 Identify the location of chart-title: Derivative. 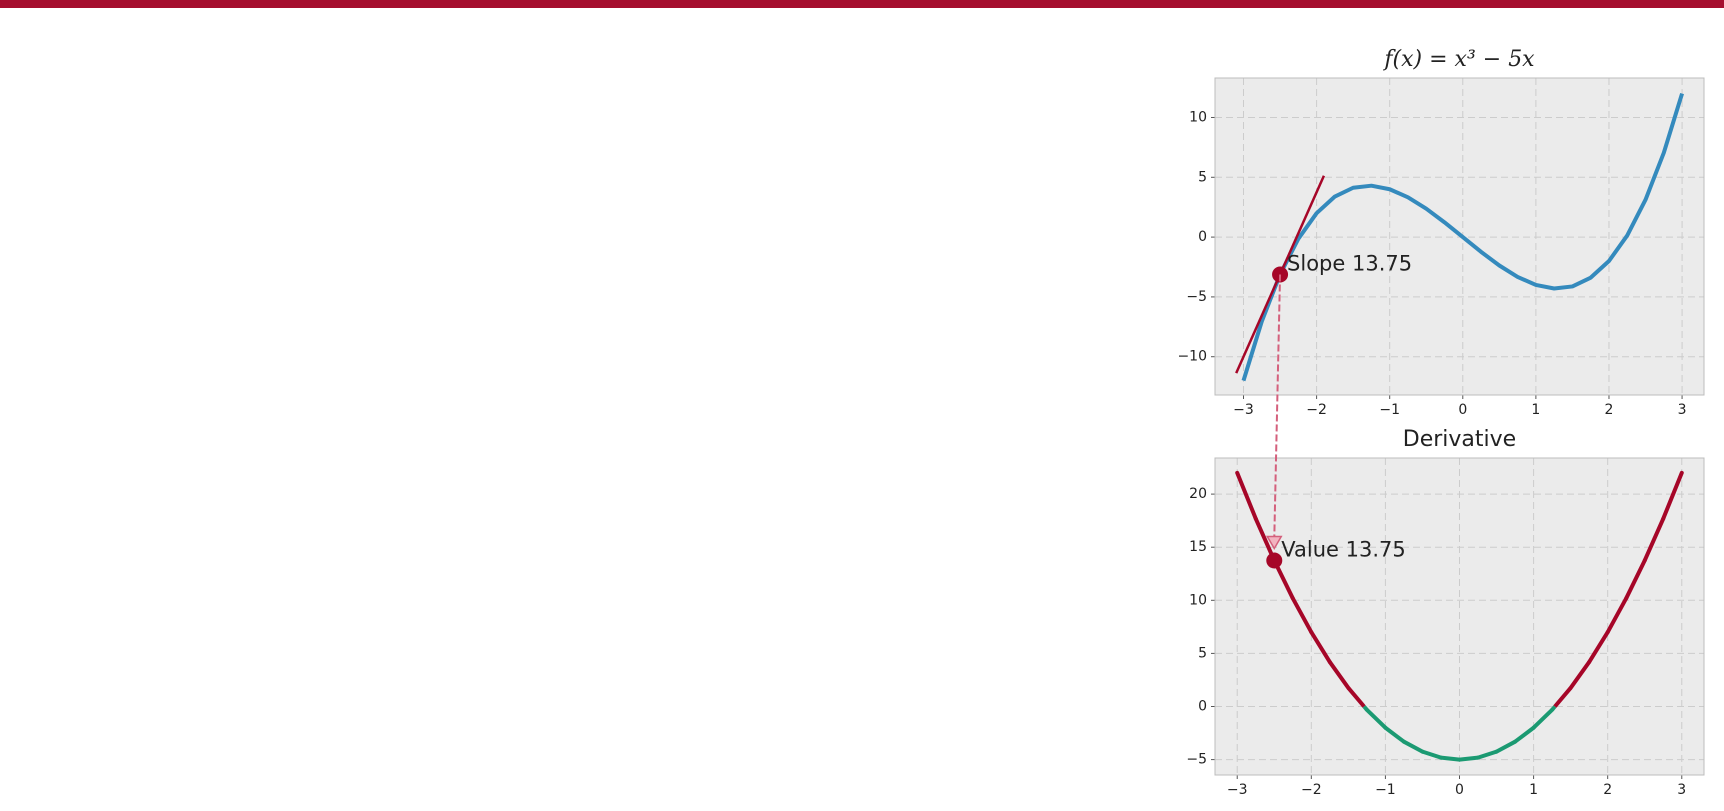
(1459, 439).